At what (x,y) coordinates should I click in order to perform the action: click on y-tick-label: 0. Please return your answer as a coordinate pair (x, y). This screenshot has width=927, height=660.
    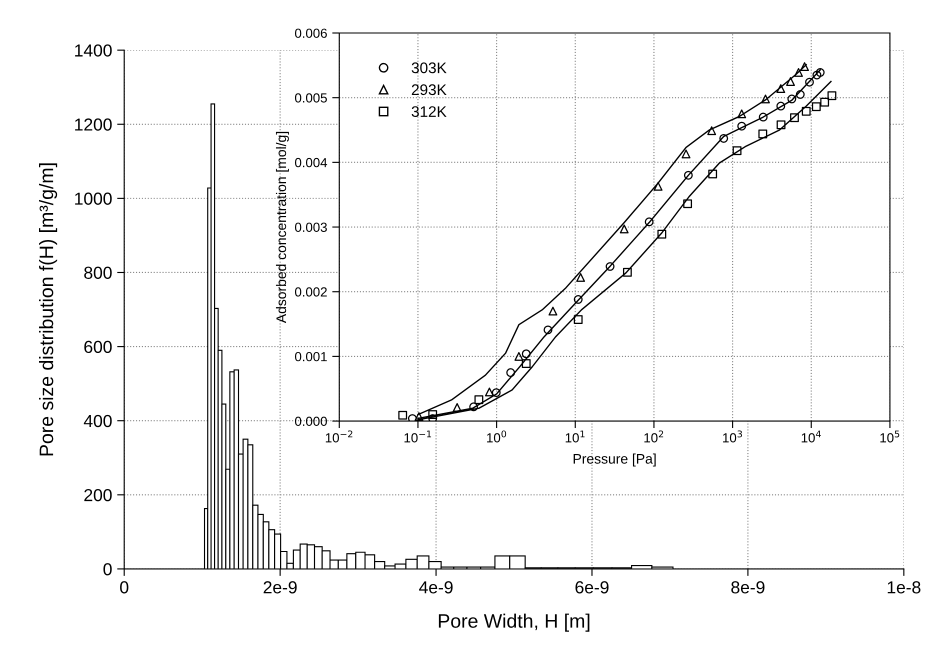
    Looking at the image, I should click on (107, 569).